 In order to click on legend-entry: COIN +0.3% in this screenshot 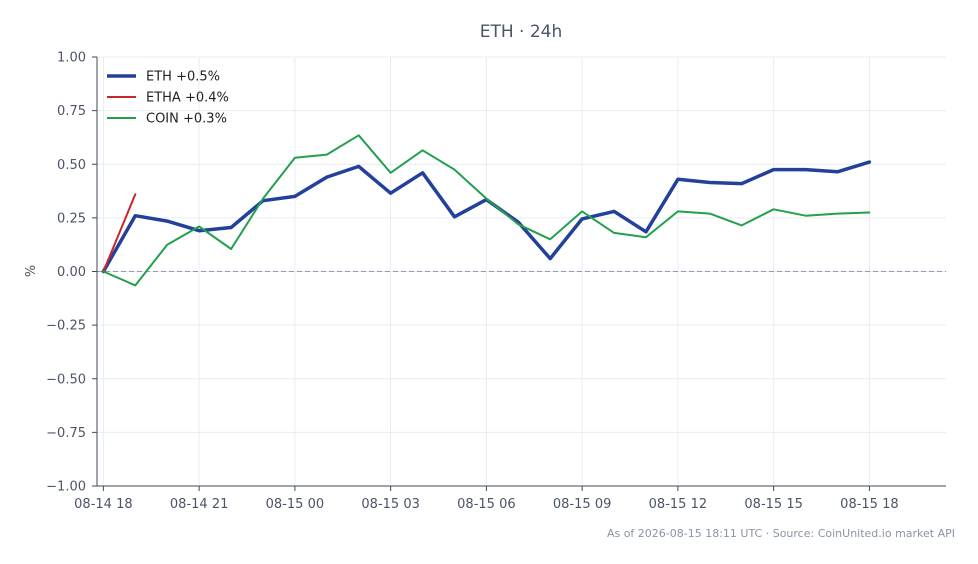, I will do `click(186, 119)`.